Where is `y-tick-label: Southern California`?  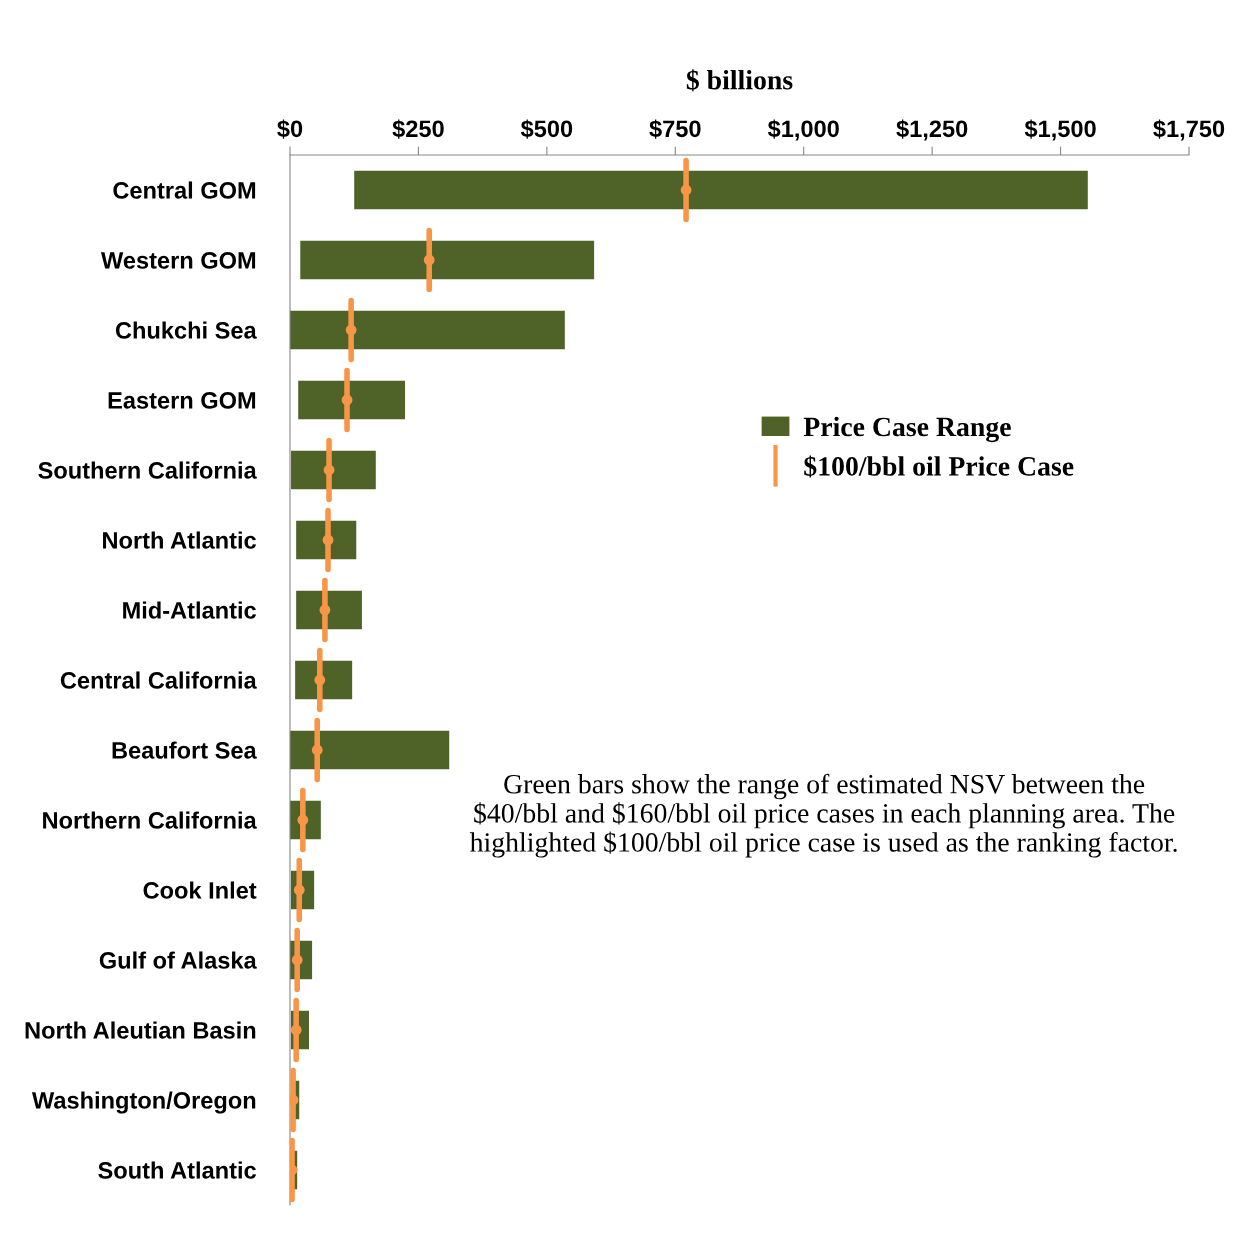
y-tick-label: Southern California is located at coordinates (147, 470).